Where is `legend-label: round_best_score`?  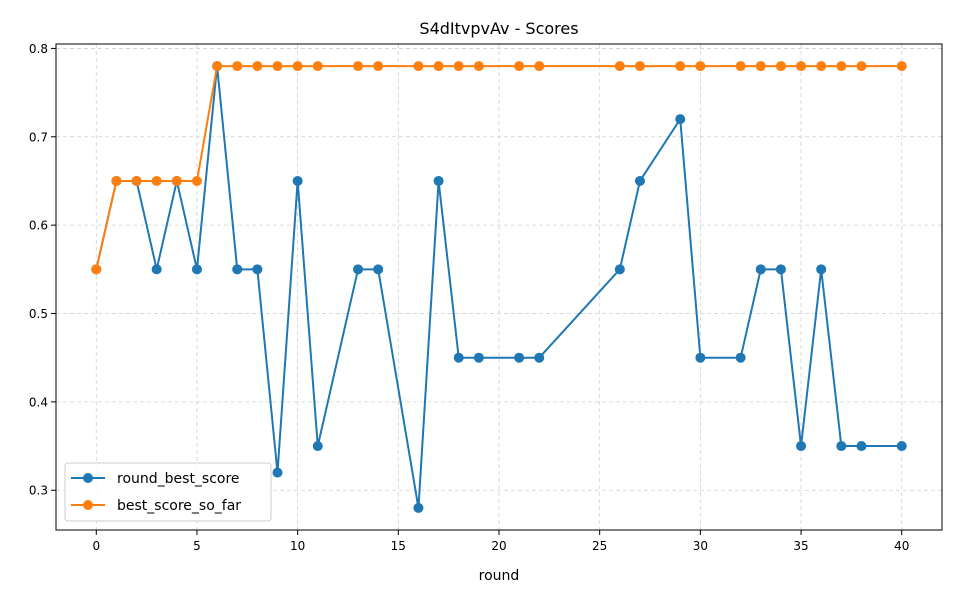
legend-label: round_best_score is located at coordinates (178, 479).